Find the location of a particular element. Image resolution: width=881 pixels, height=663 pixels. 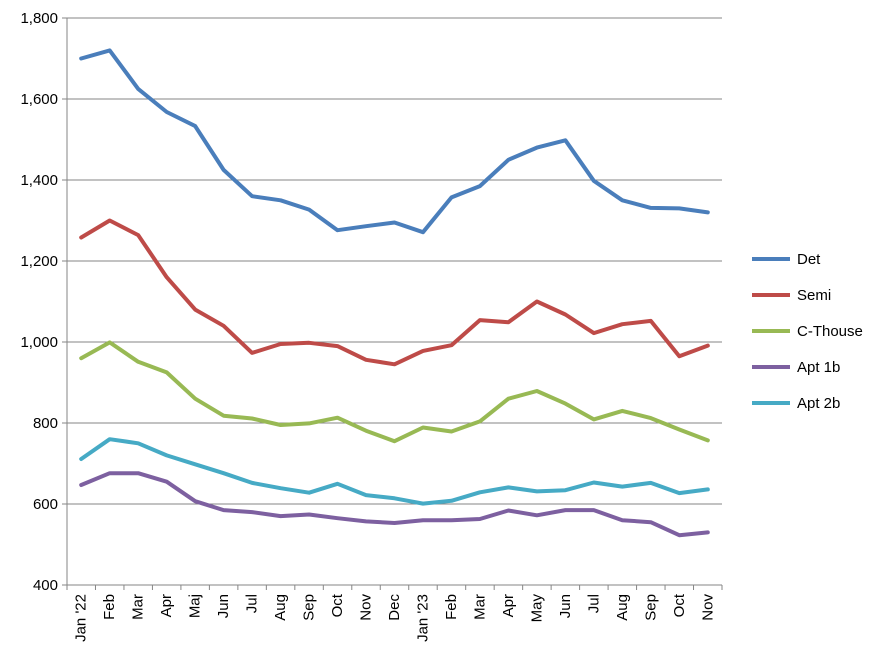

y-tick-label: 1,600 is located at coordinates (39, 99).